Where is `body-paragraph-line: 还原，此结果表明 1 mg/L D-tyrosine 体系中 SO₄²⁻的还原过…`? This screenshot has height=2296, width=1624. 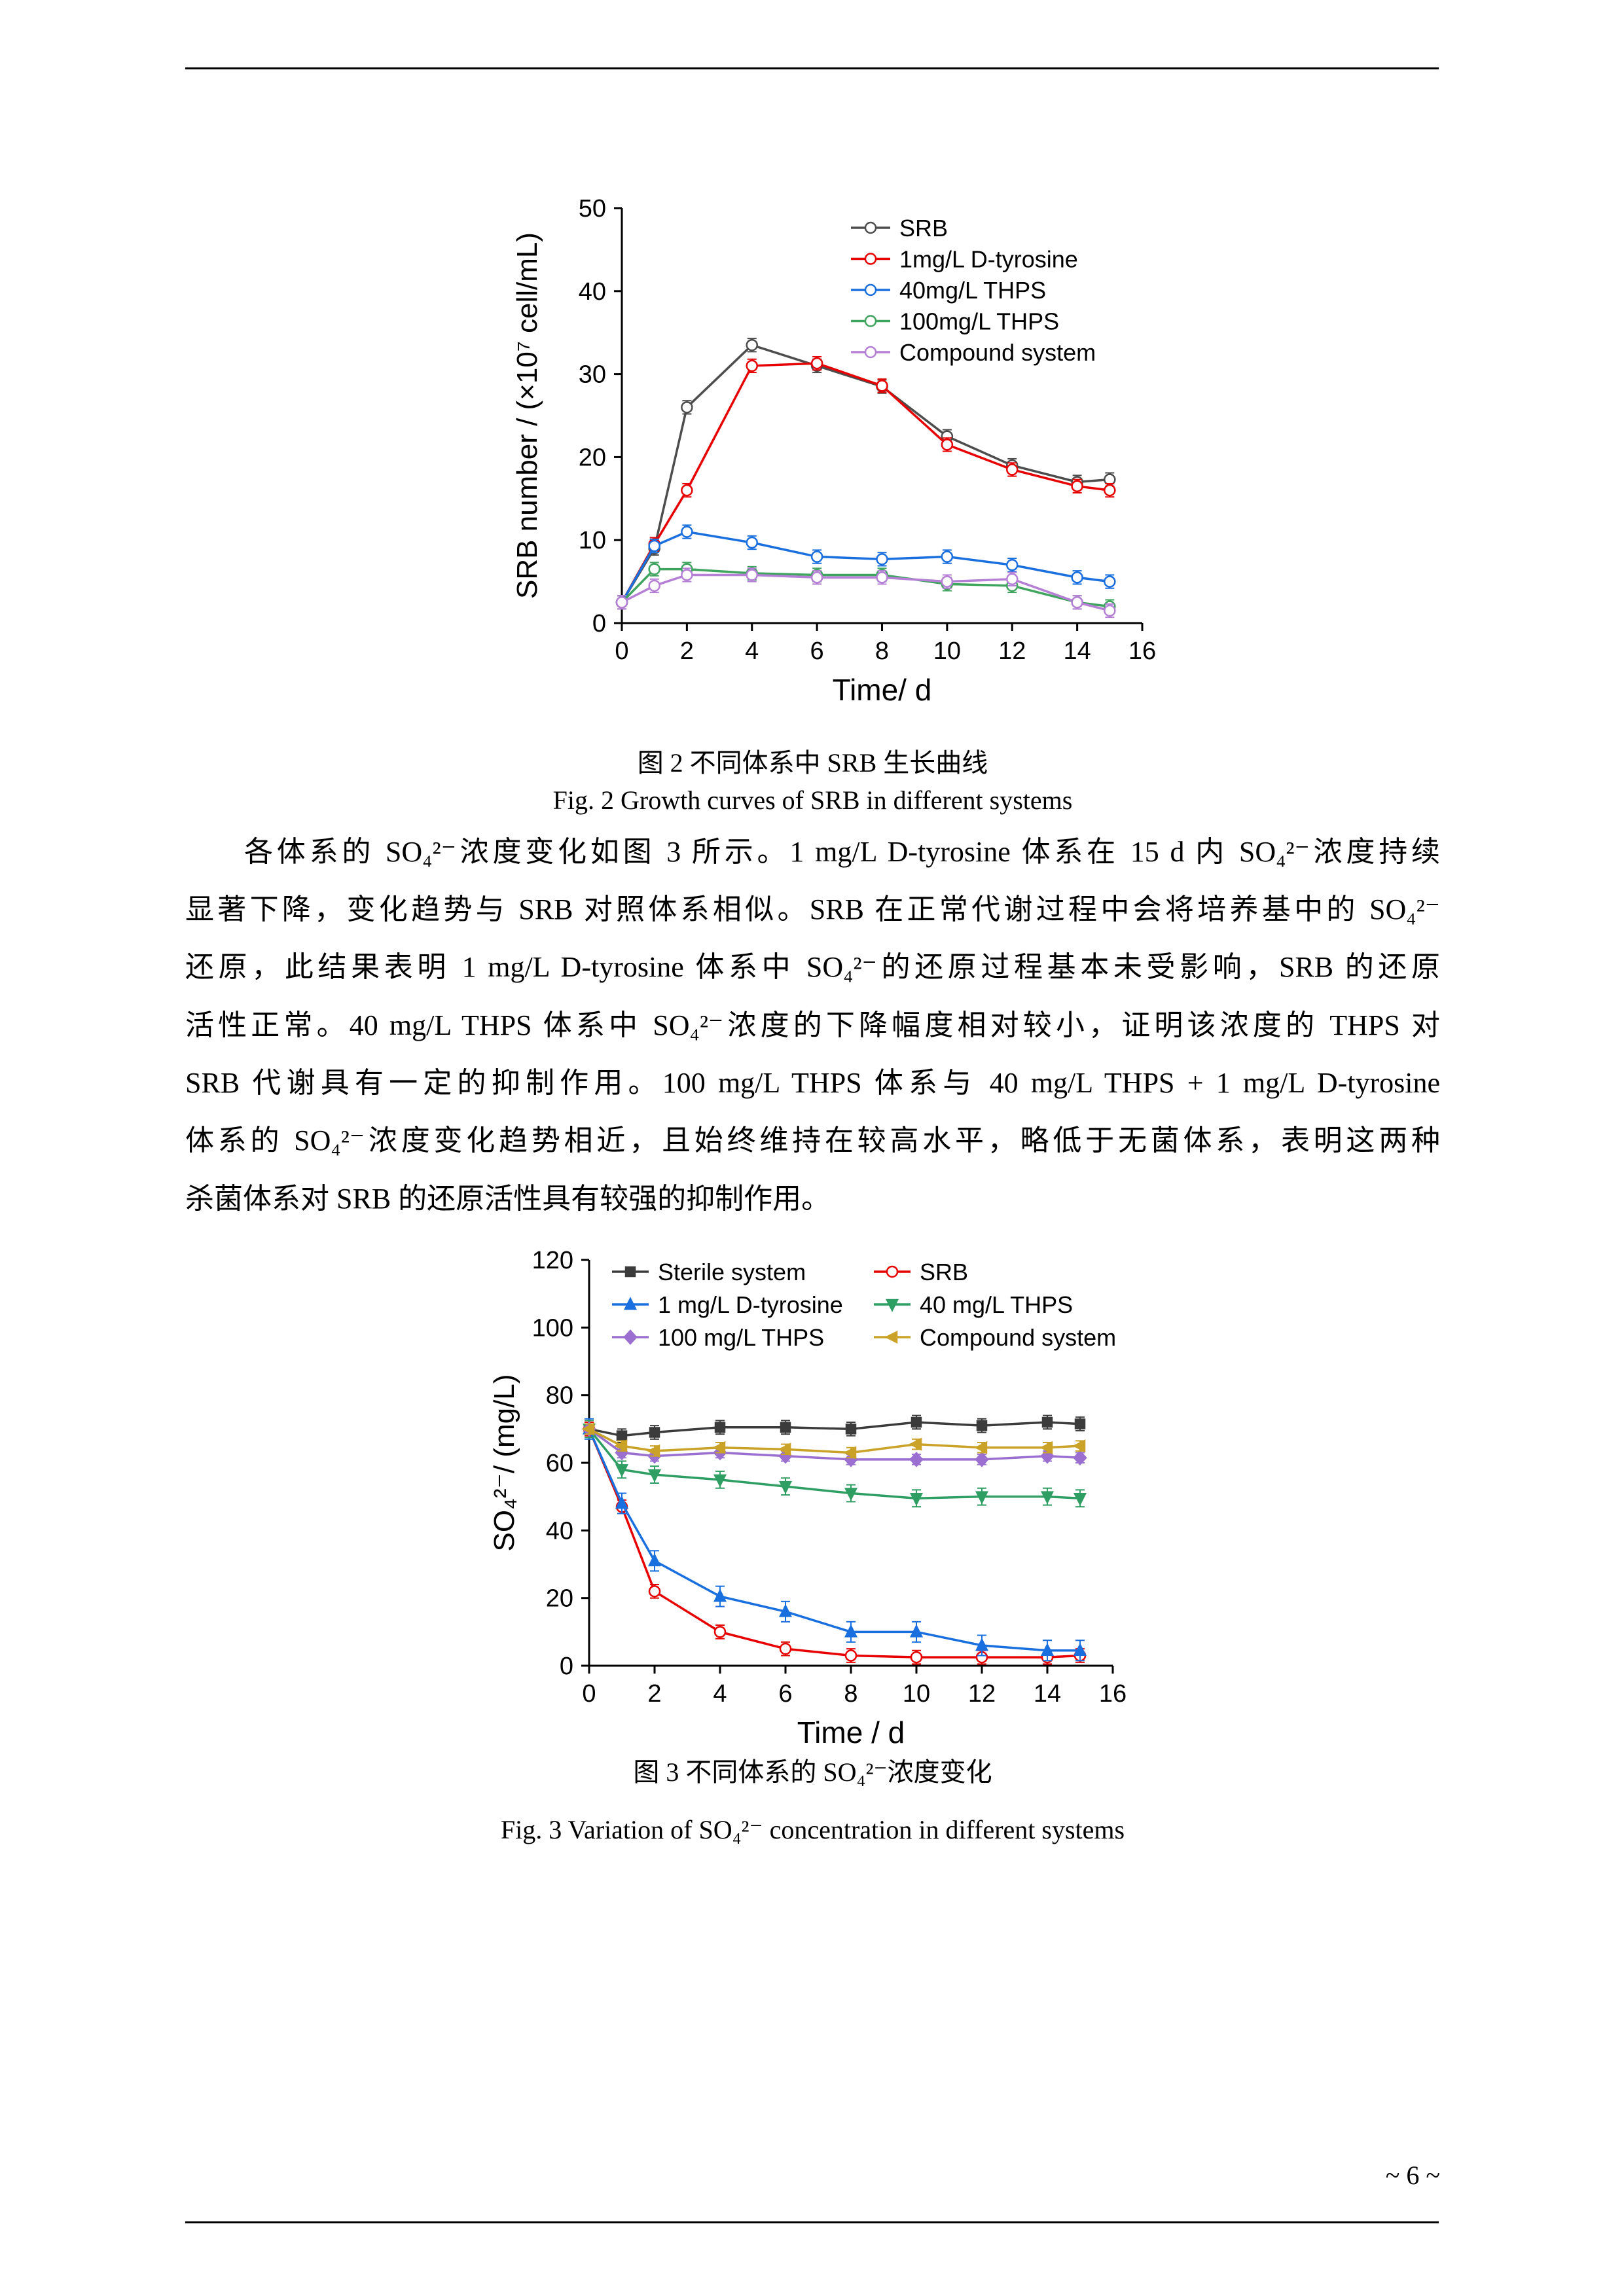
body-paragraph-line: 还原，此结果表明 1 mg/L D-tyrosine 体系中 SO₄²⁻的还原过… is located at coordinates (813, 967).